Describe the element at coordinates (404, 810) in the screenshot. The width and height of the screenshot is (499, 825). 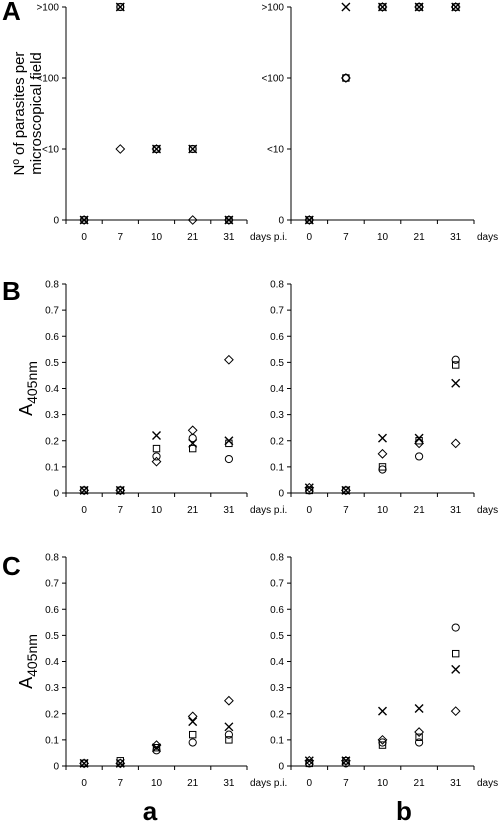
I see `column-label-b: b` at that location.